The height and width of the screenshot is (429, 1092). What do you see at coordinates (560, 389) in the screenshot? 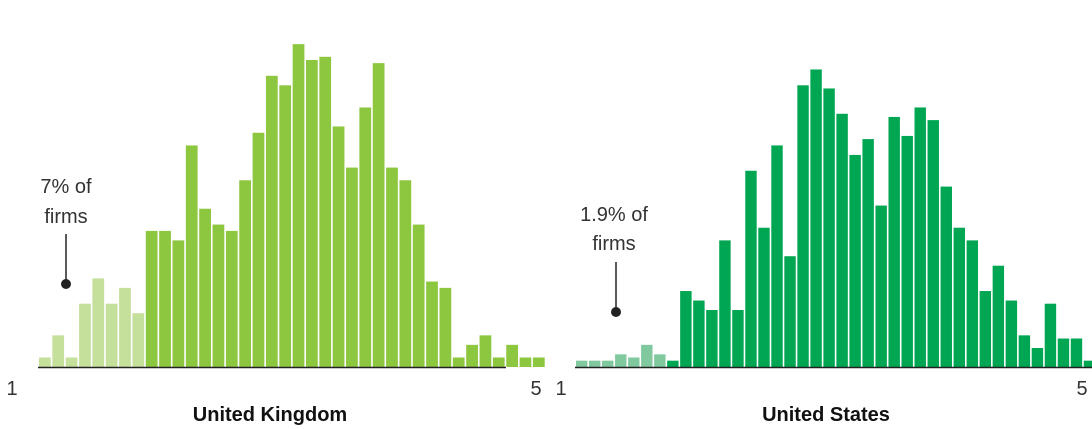
I see `us-x-tick-1: 1` at bounding box center [560, 389].